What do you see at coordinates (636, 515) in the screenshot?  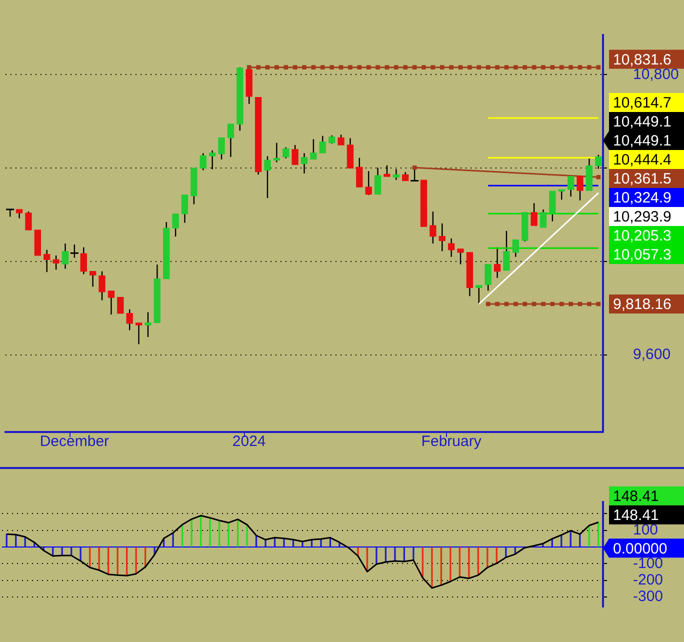 I see `data-label: 148.41` at bounding box center [636, 515].